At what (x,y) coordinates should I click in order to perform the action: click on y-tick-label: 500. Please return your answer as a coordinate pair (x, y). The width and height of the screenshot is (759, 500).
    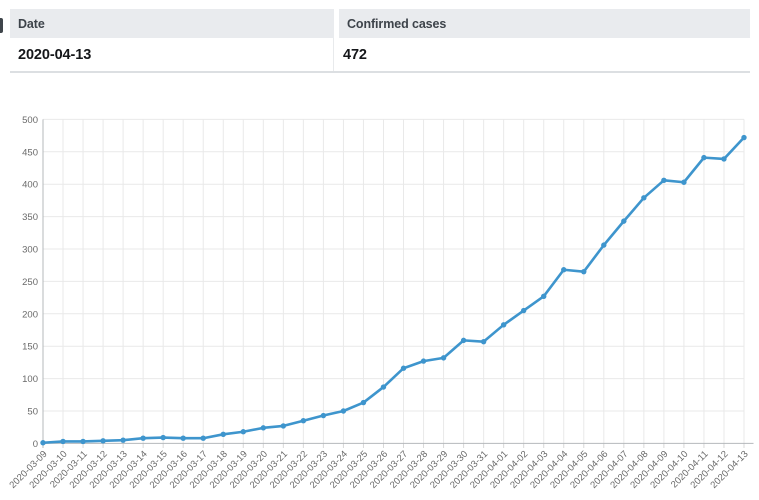
    Looking at the image, I should click on (30, 120).